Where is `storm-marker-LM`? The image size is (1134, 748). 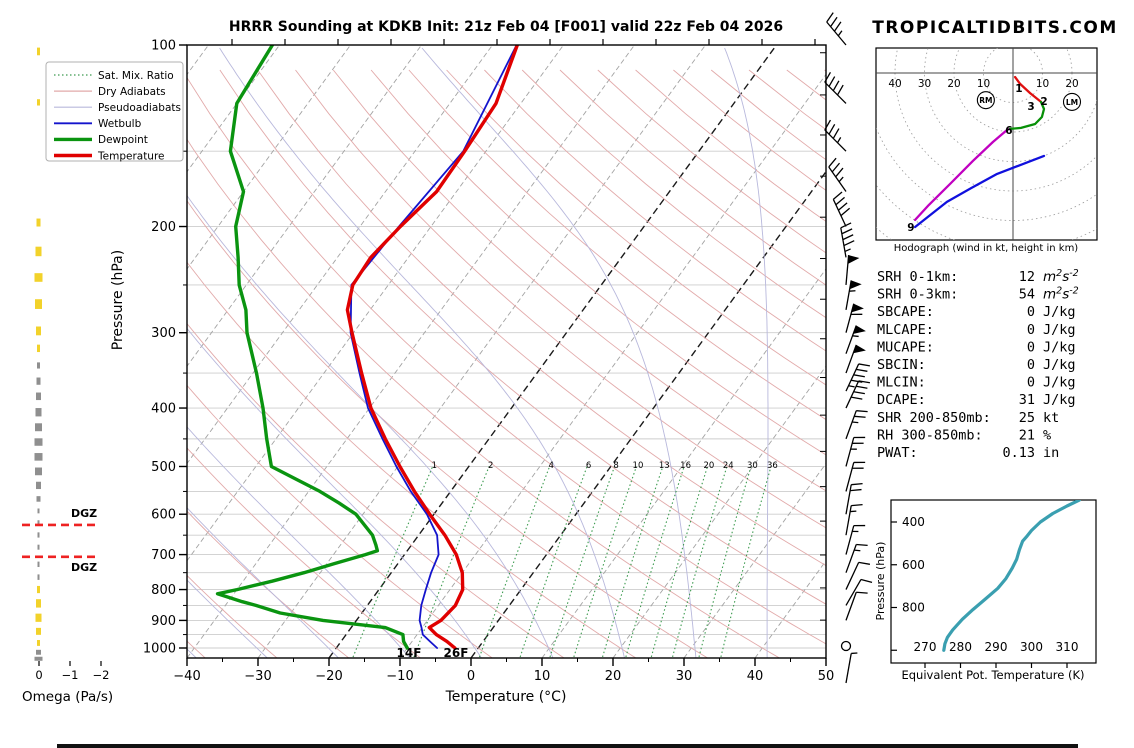
storm-marker-LM is located at coordinates (1072, 101).